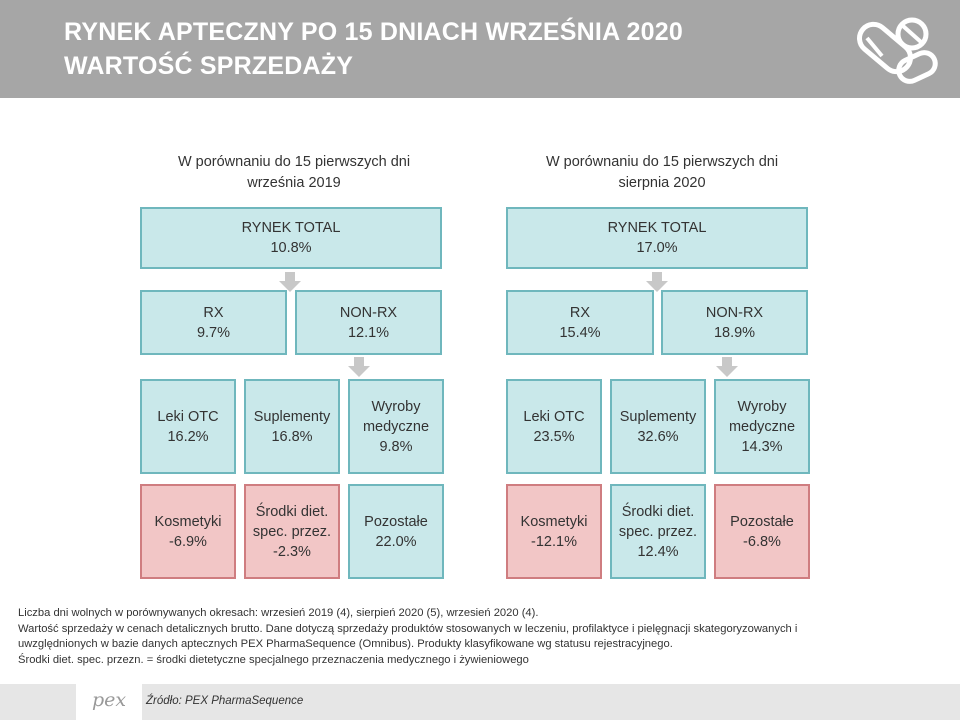  What do you see at coordinates (658, 551) in the screenshot?
I see `category-text: 12.4%` at bounding box center [658, 551].